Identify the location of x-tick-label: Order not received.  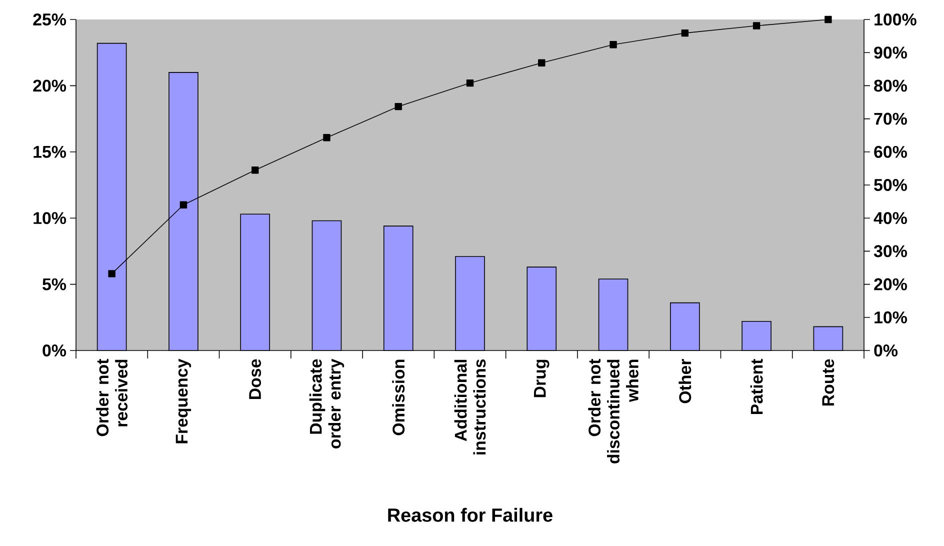
(112, 397).